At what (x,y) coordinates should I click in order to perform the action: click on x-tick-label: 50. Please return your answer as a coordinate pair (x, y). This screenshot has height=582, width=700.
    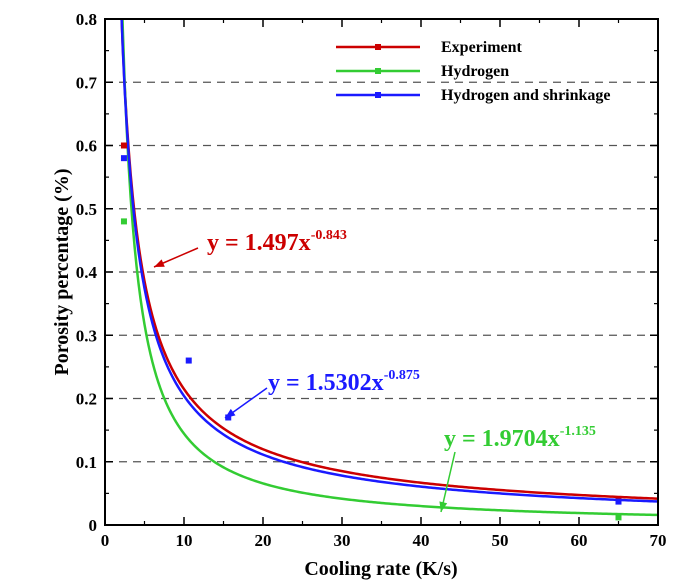
    Looking at the image, I should click on (500, 540).